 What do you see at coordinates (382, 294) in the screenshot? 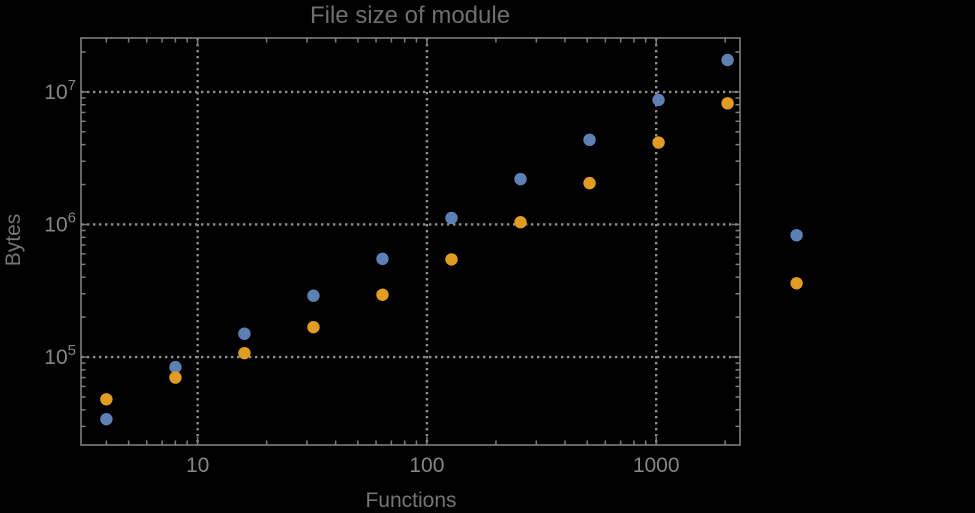
I see `data-point-series-2-orange-x64` at bounding box center [382, 294].